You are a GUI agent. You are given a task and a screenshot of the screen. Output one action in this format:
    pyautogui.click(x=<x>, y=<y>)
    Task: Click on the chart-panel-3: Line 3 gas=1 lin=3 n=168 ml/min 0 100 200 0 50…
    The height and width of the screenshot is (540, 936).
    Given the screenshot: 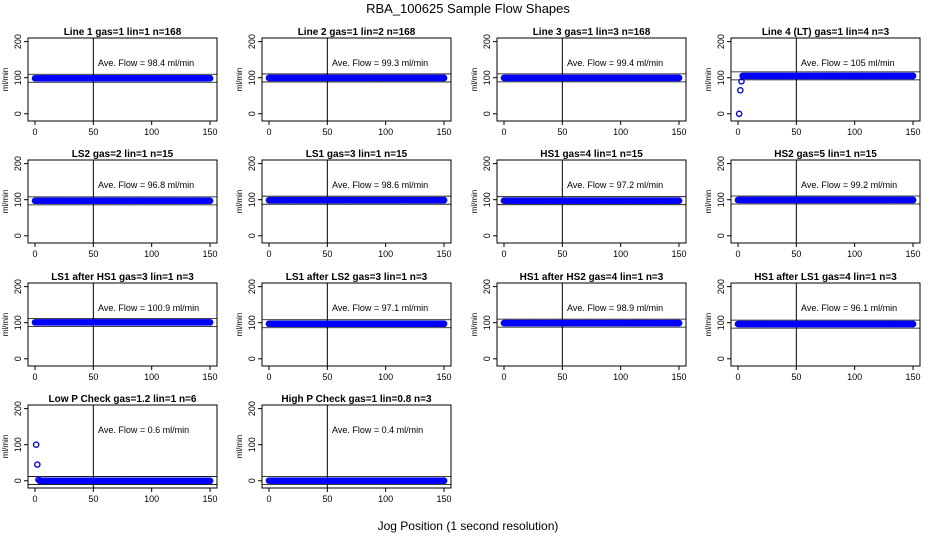 What is the action you would take?
    pyautogui.click(x=578, y=82)
    